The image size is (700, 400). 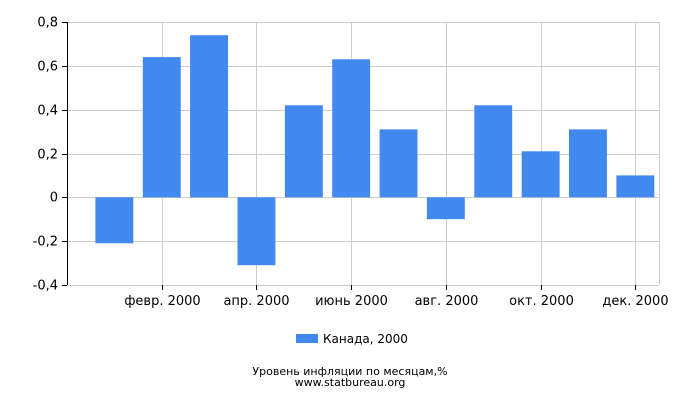 I want to click on y-tick-label: -0,4, so click(x=45, y=286).